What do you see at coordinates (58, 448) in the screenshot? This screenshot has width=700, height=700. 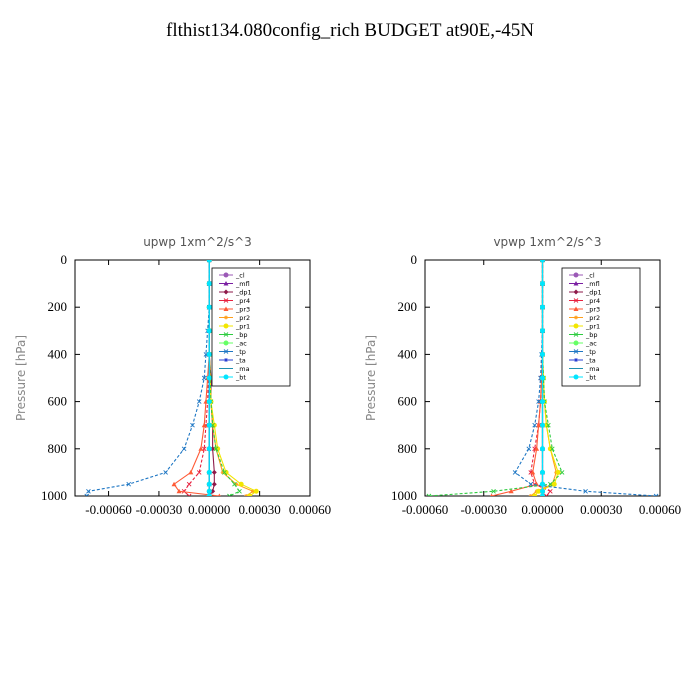 I see `y-tick-label: 800` at bounding box center [58, 448].